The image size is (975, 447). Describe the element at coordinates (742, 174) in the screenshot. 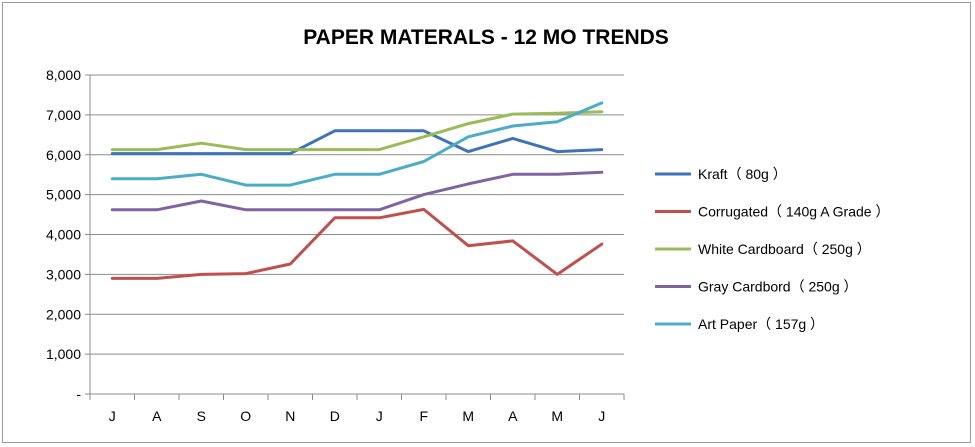

I see `legend-label: Kraft（ 80g ）` at that location.